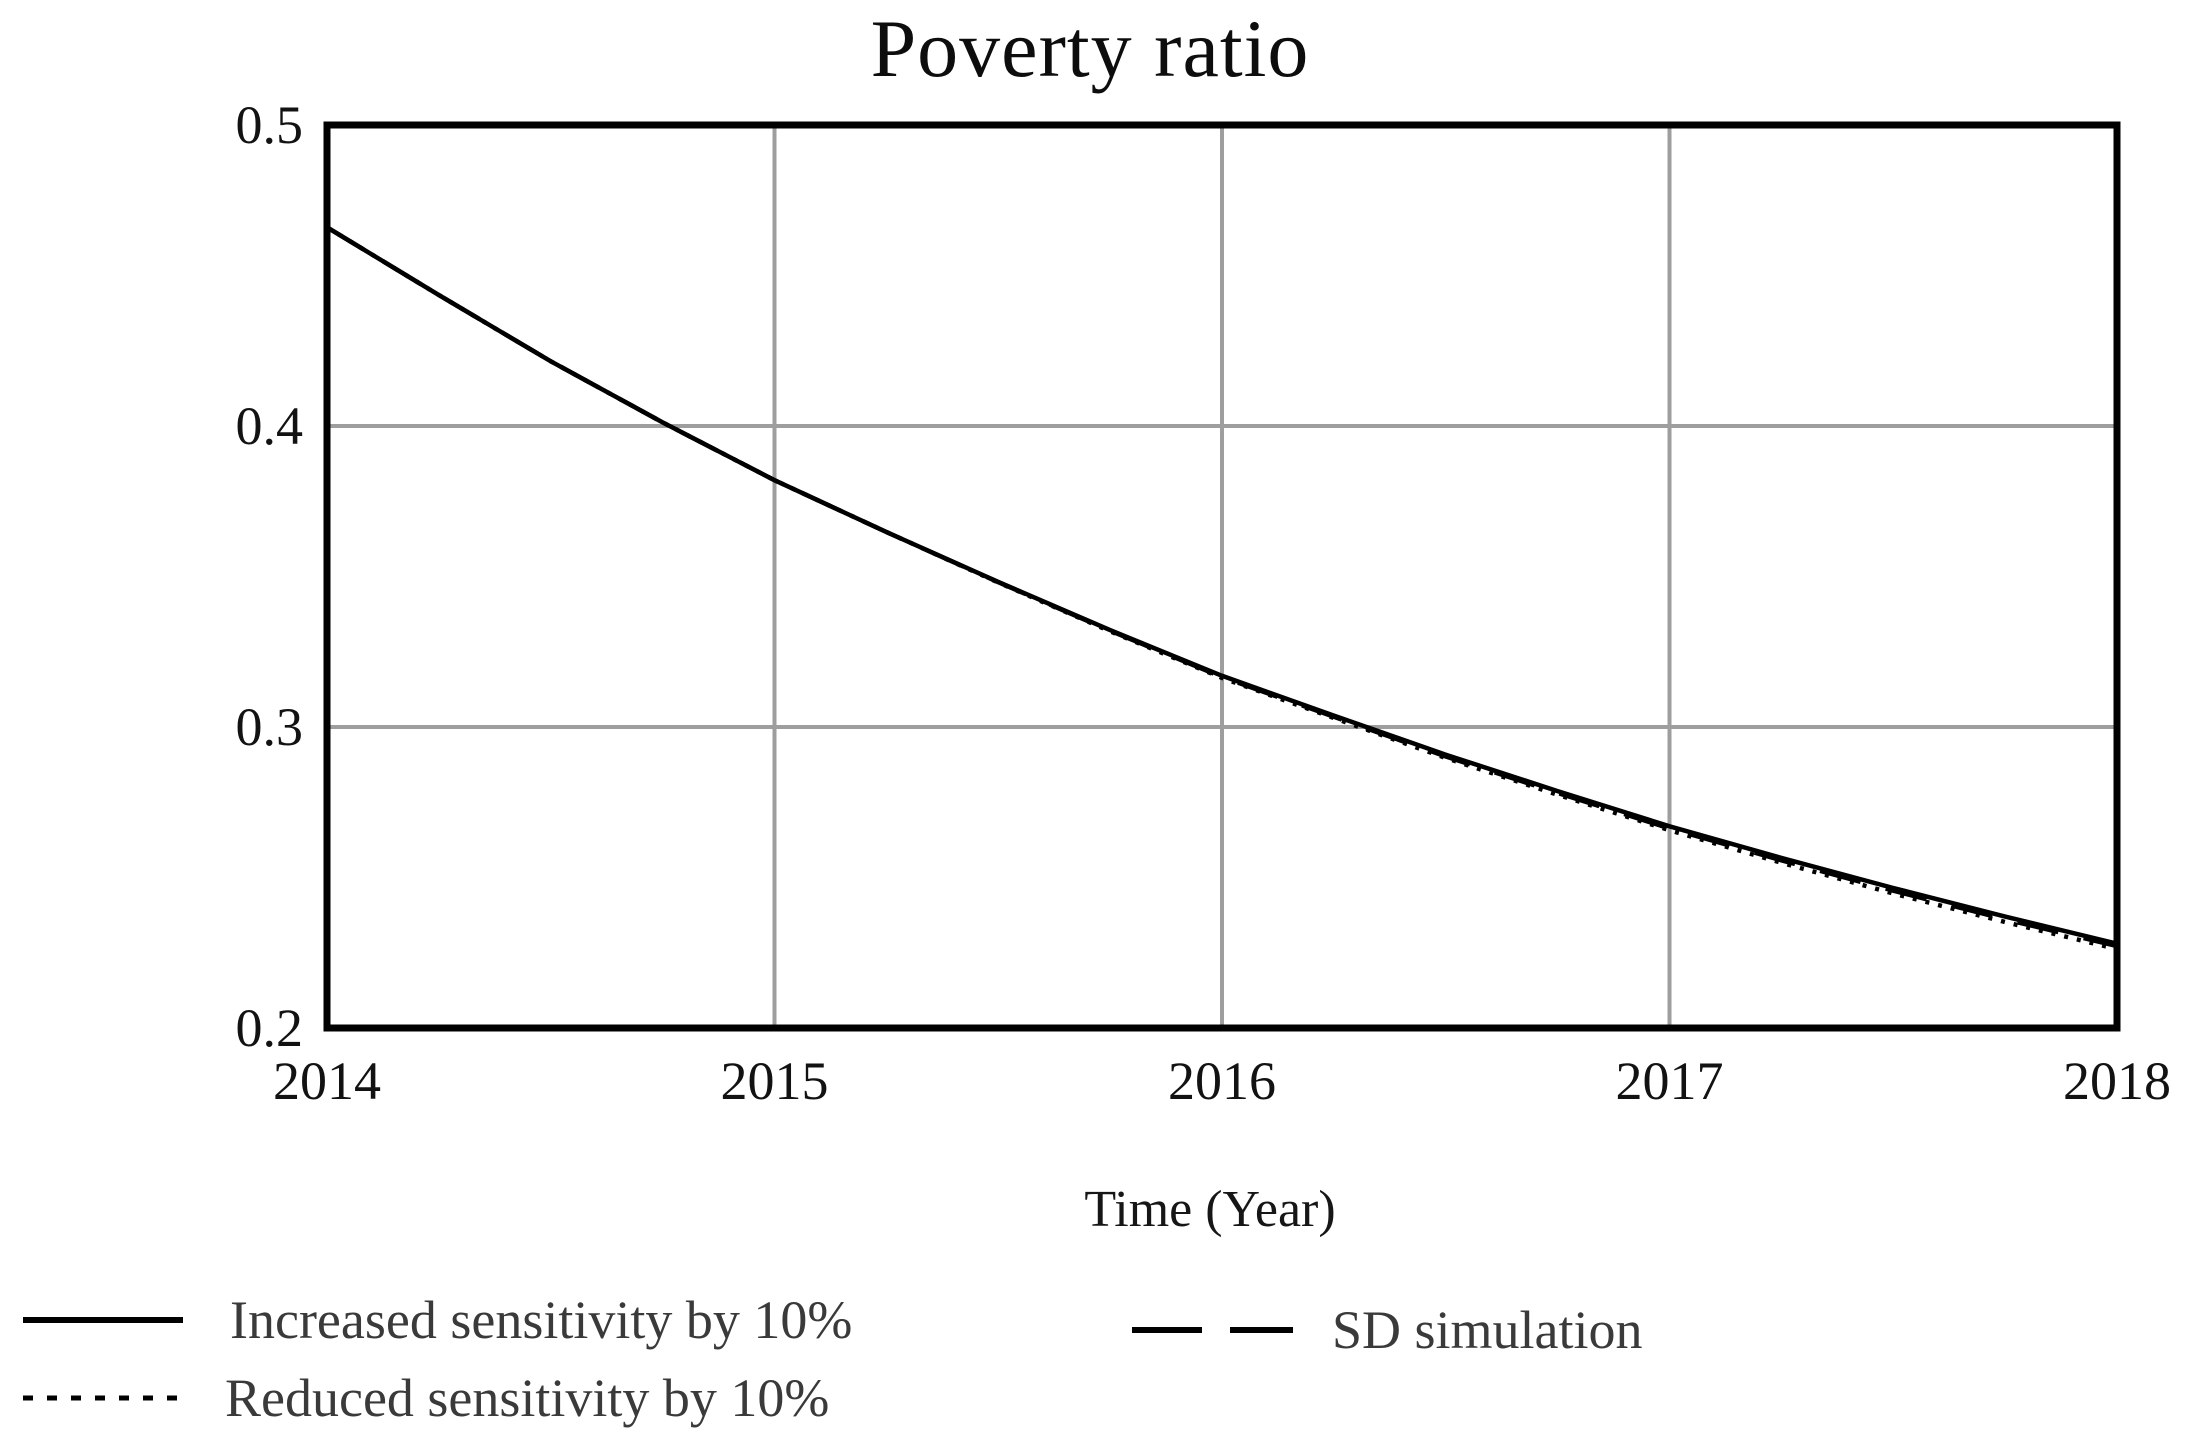 This screenshot has height=1444, width=2201. I want to click on chart-title-text: Poverty ratio, so click(1090, 48).